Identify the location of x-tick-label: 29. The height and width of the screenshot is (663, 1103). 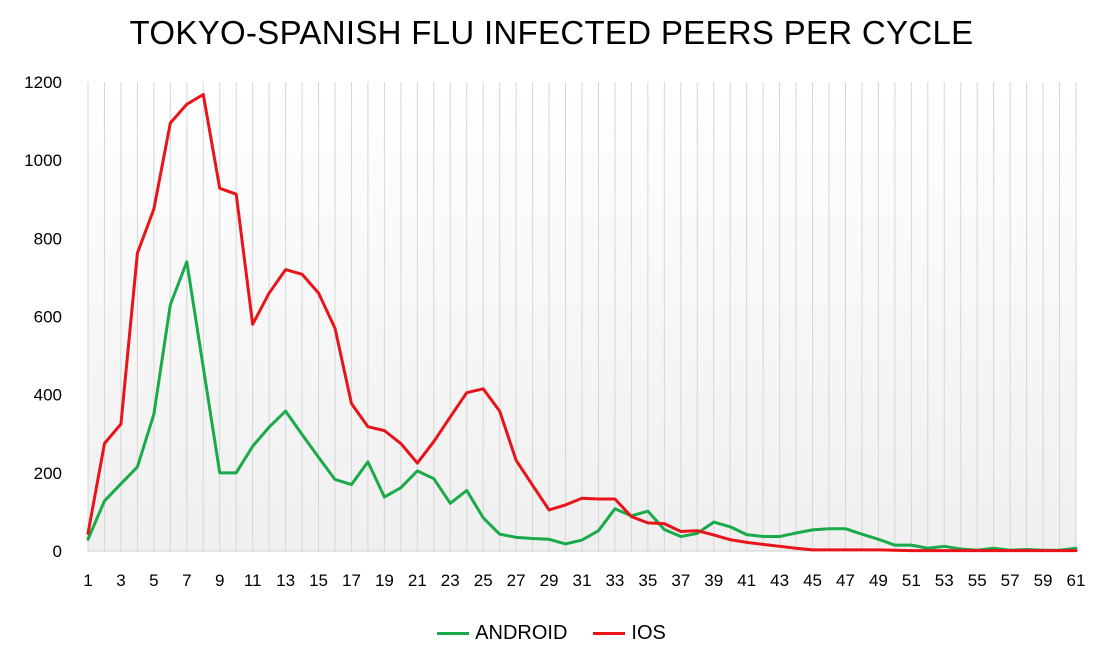
(549, 580).